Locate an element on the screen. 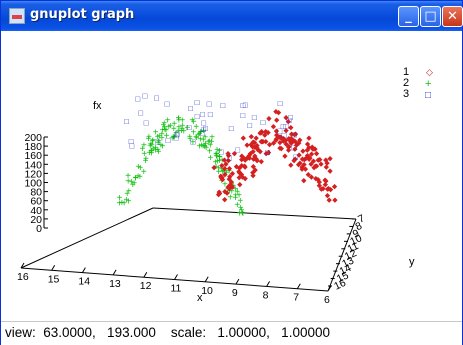 The height and width of the screenshot is (345, 463). title-bar: gnuplot graph _ □ ✕ is located at coordinates (232, 16).